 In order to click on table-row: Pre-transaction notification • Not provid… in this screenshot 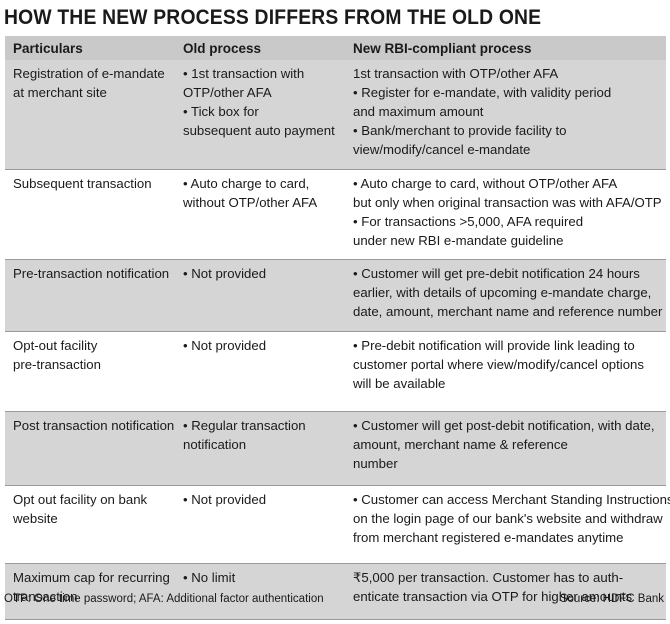, I will do `click(335, 296)`.